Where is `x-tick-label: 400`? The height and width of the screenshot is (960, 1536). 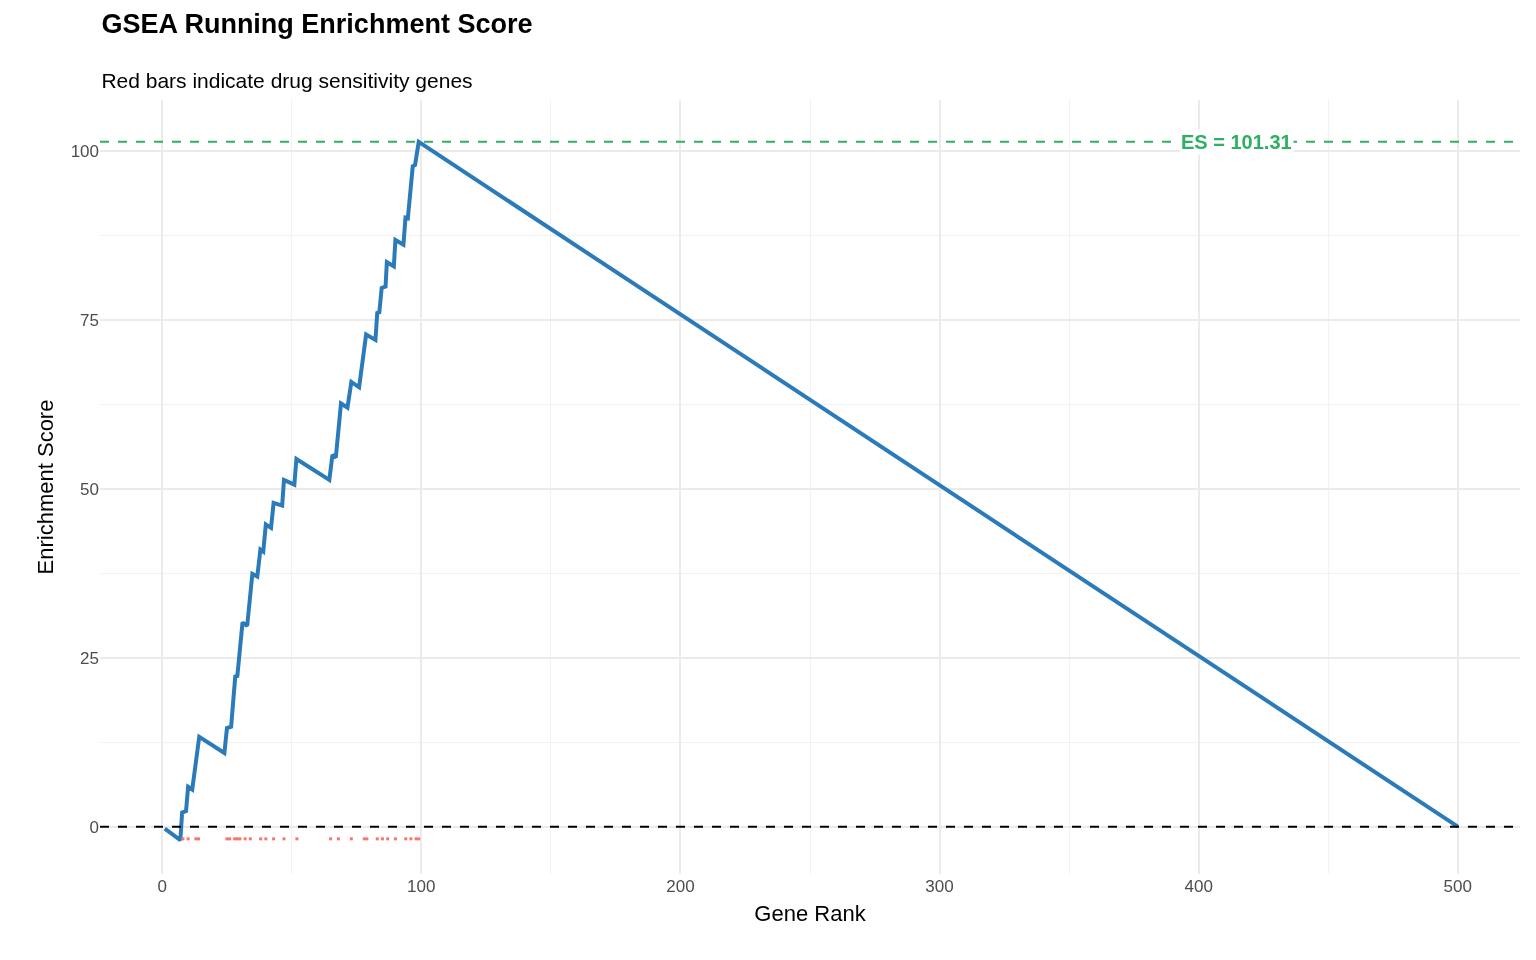
x-tick-label: 400 is located at coordinates (1198, 886).